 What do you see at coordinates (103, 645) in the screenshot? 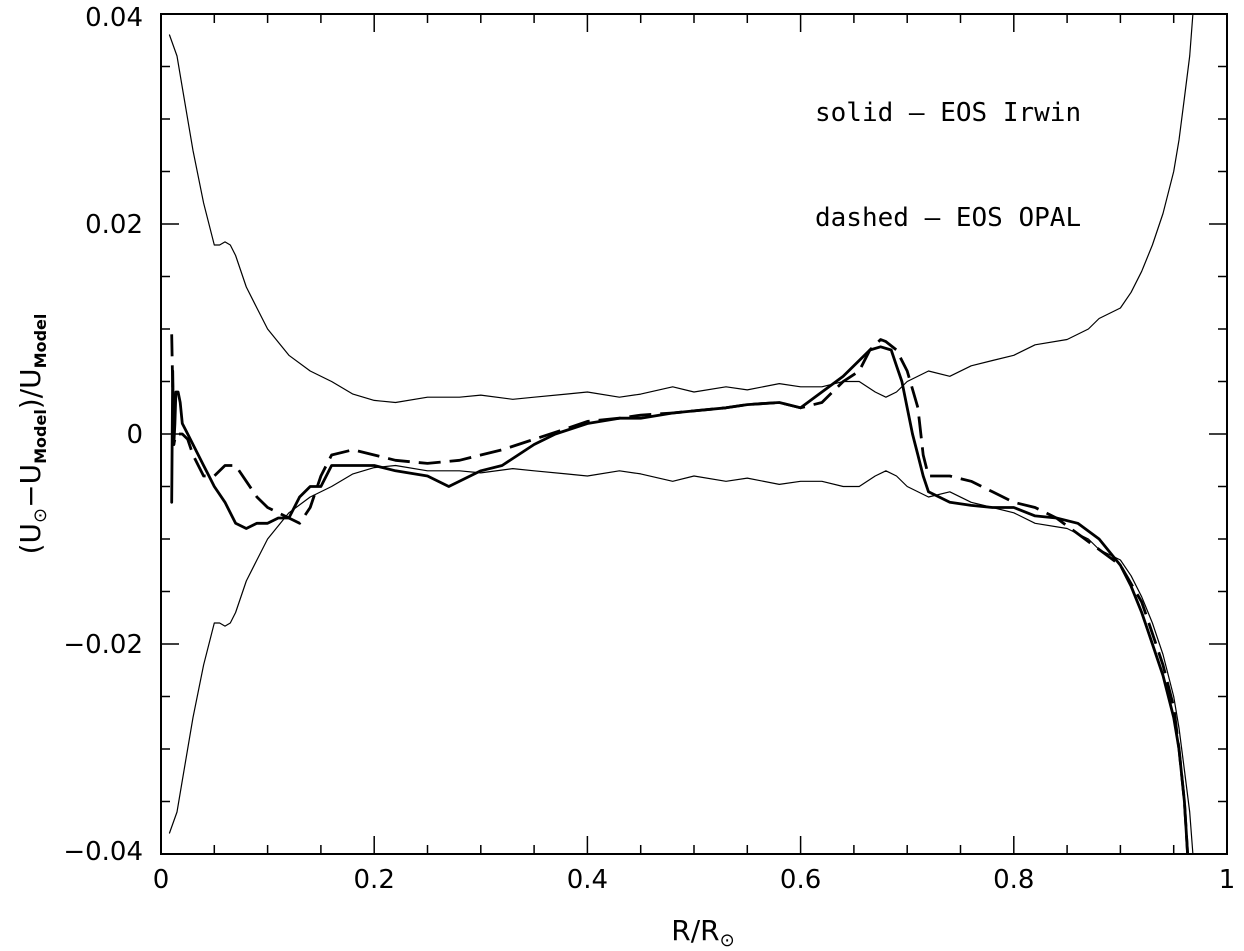
I see `y-tick-label: −0.02` at bounding box center [103, 645].